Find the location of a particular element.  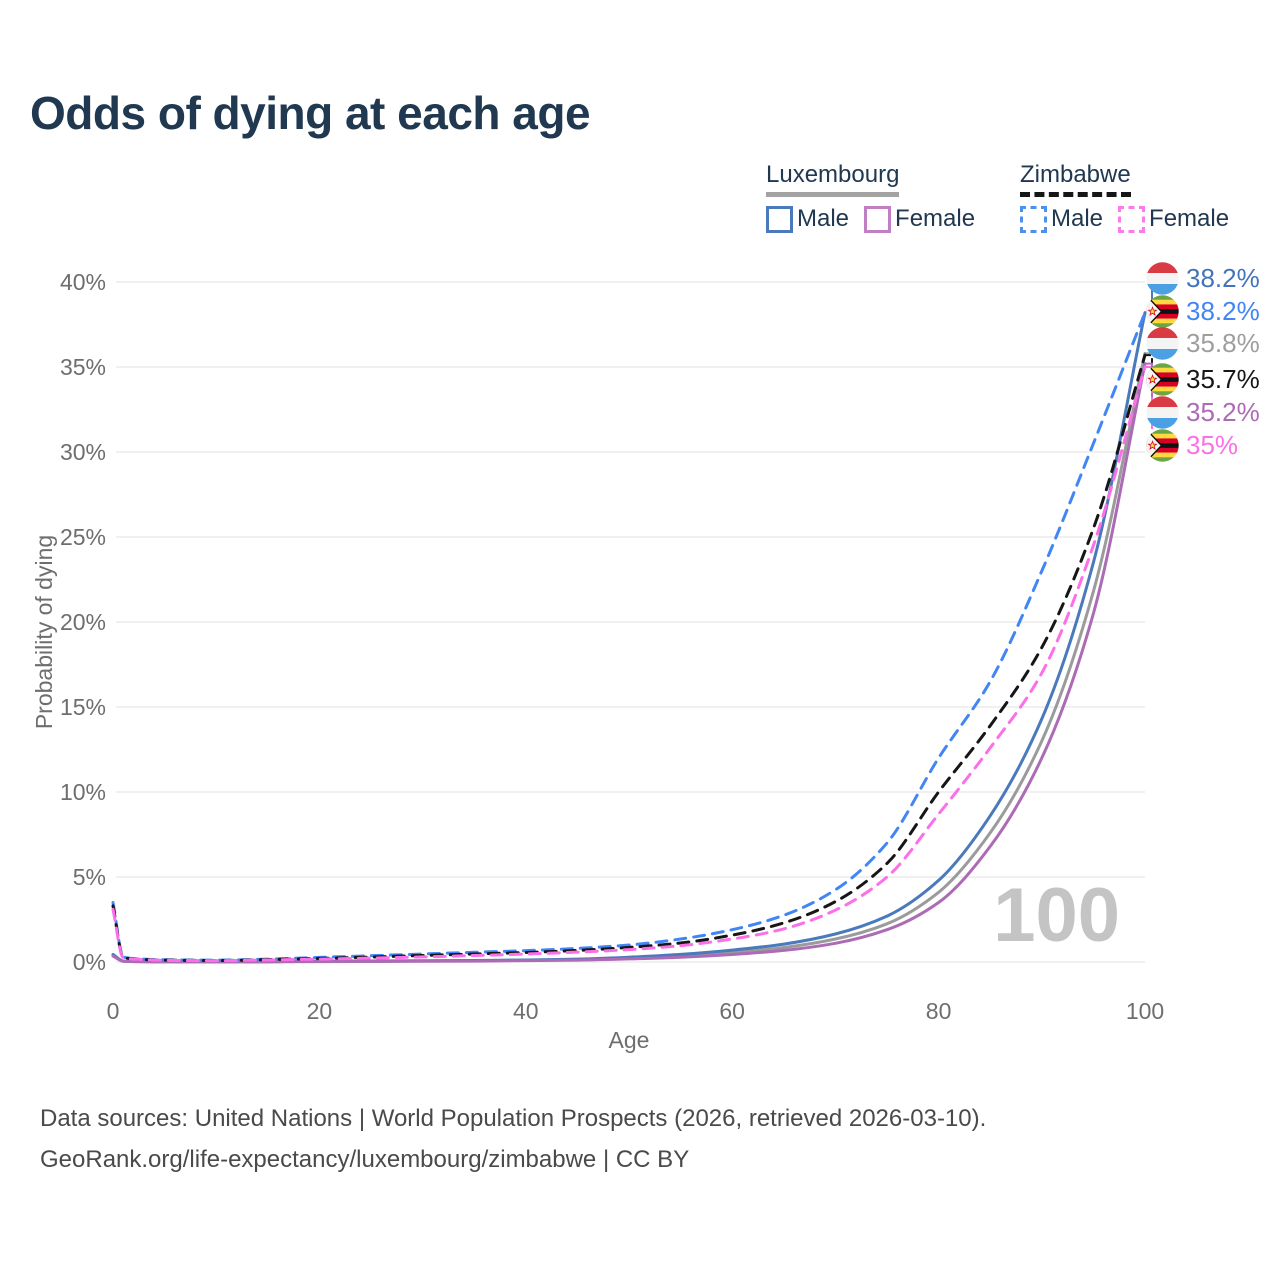

y-tick-5%: 5% is located at coordinates (89, 877).